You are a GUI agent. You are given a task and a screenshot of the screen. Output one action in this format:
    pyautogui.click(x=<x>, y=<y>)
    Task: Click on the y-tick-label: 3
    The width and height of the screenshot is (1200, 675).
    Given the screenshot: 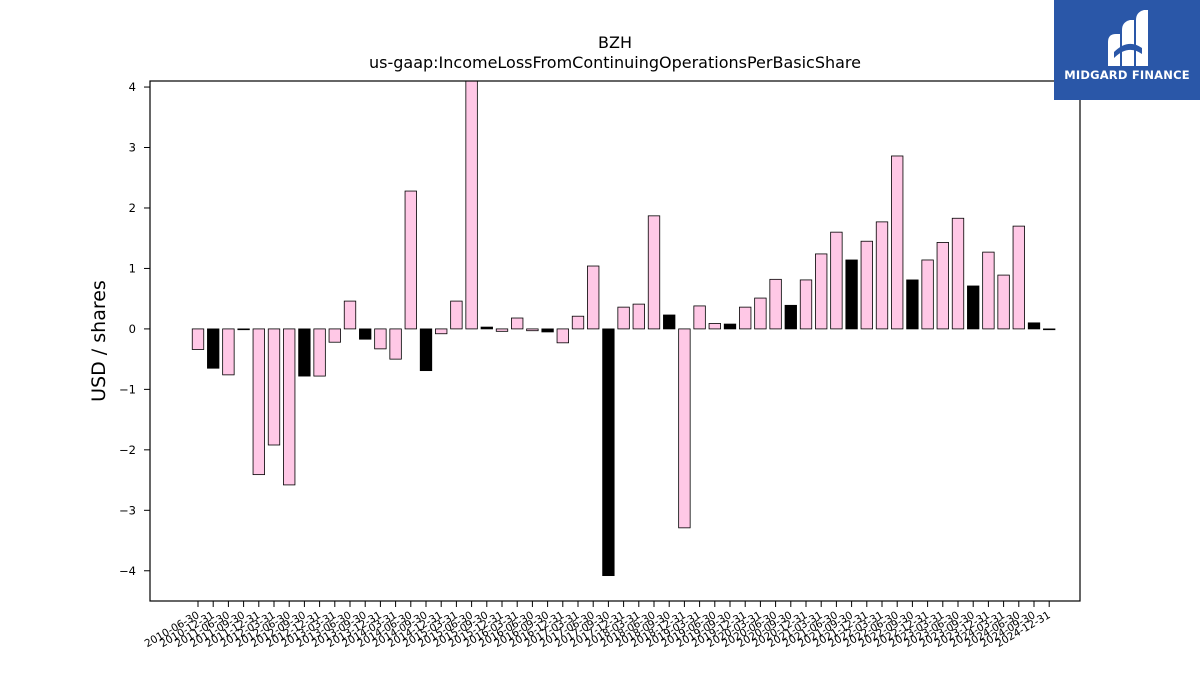 What is the action you would take?
    pyautogui.click(x=132, y=148)
    